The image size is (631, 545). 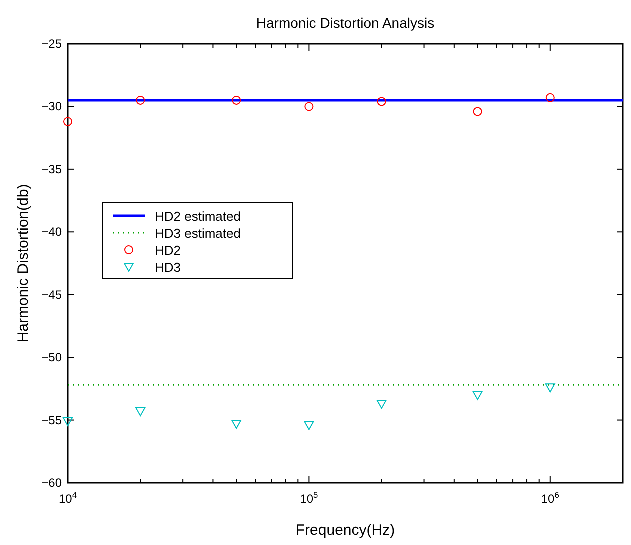 I want to click on chart-title: Harmonic Distortion Analysis, so click(x=345, y=23).